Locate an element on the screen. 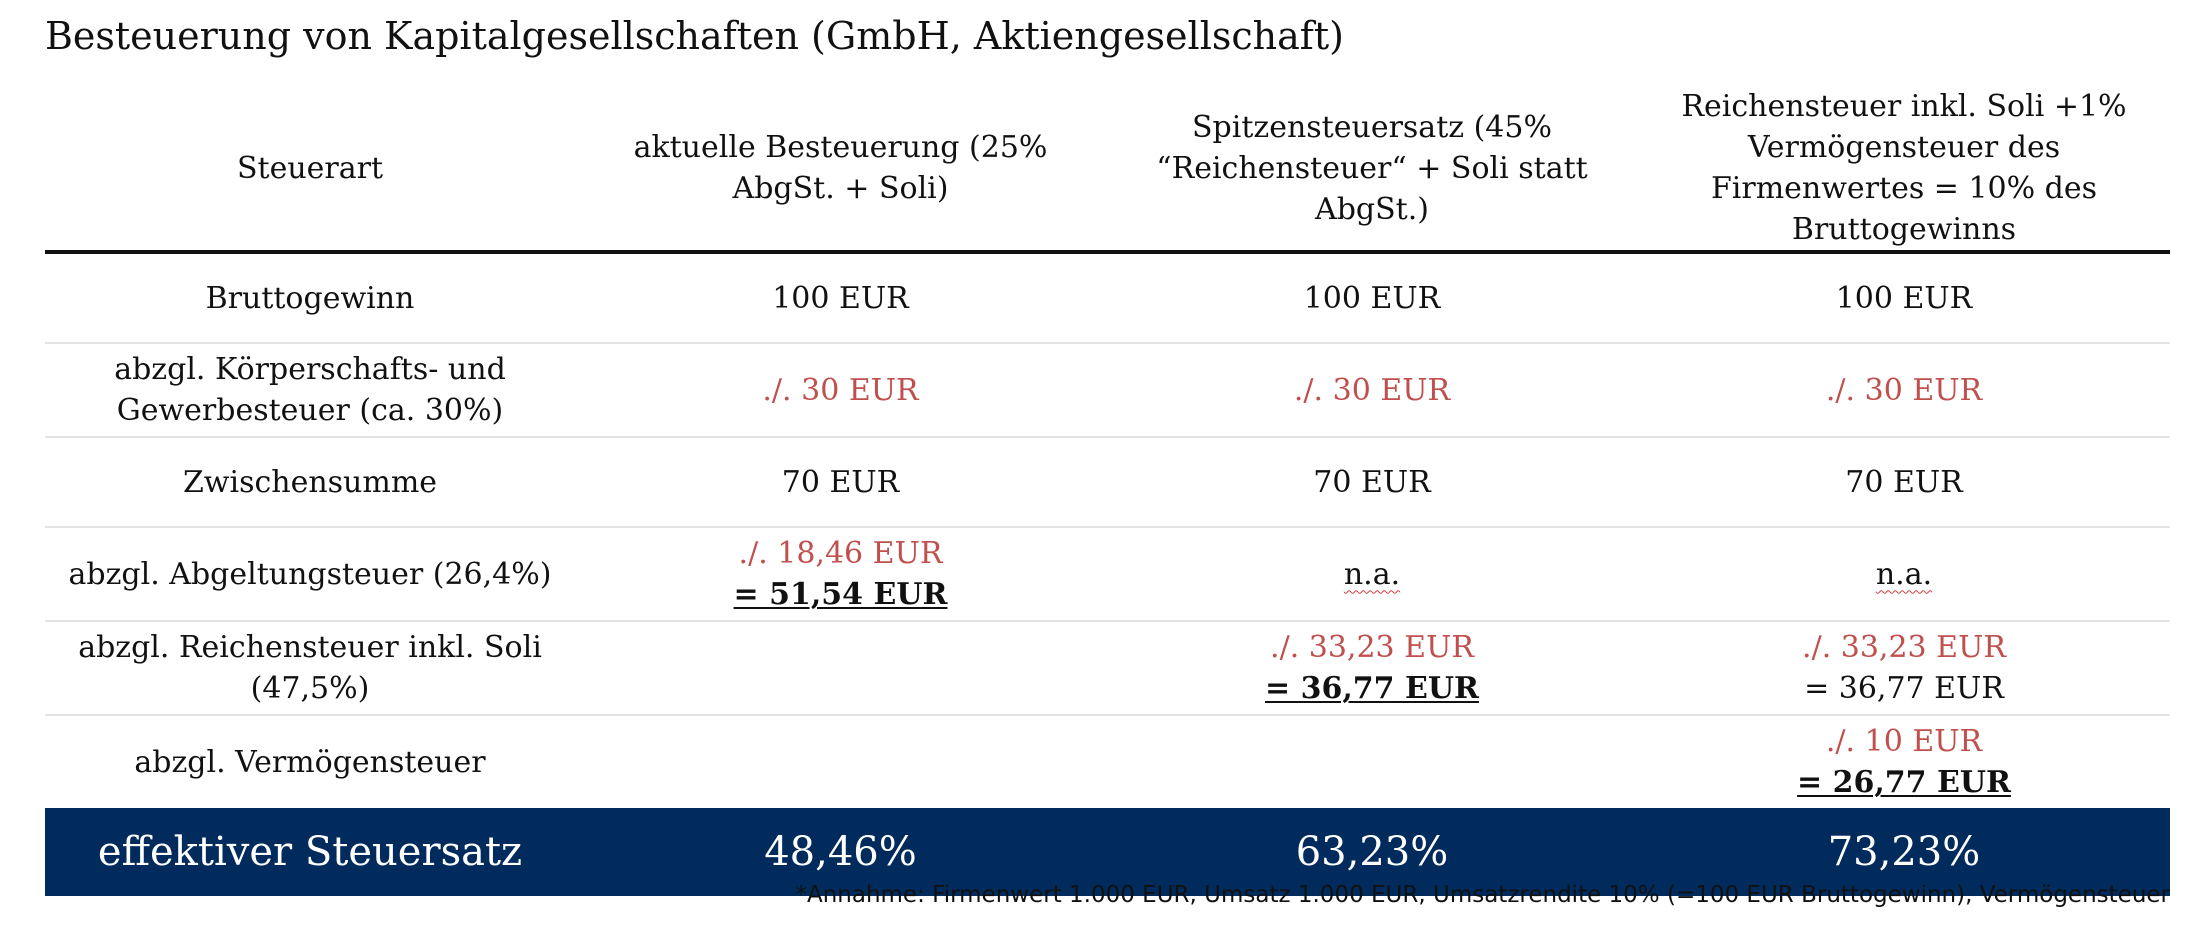 This screenshot has width=2208, height=934. cell-rich-tax-top-rate: ./. 33,23 EUR = 36,77 EUR is located at coordinates (1372, 668).